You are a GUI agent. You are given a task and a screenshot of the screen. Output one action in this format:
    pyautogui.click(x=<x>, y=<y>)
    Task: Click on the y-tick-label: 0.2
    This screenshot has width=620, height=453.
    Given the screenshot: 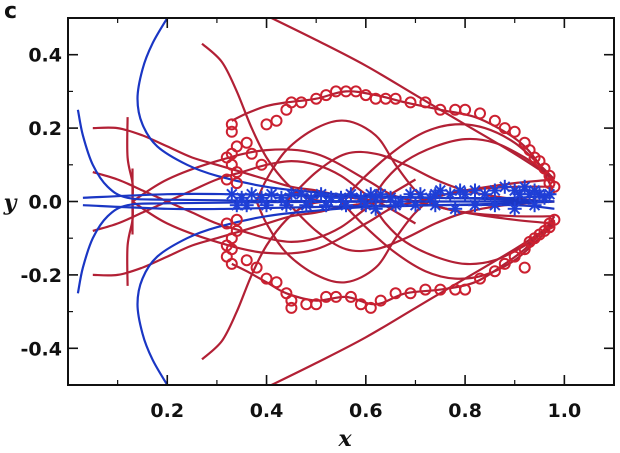 What is the action you would take?
    pyautogui.click(x=45, y=129)
    